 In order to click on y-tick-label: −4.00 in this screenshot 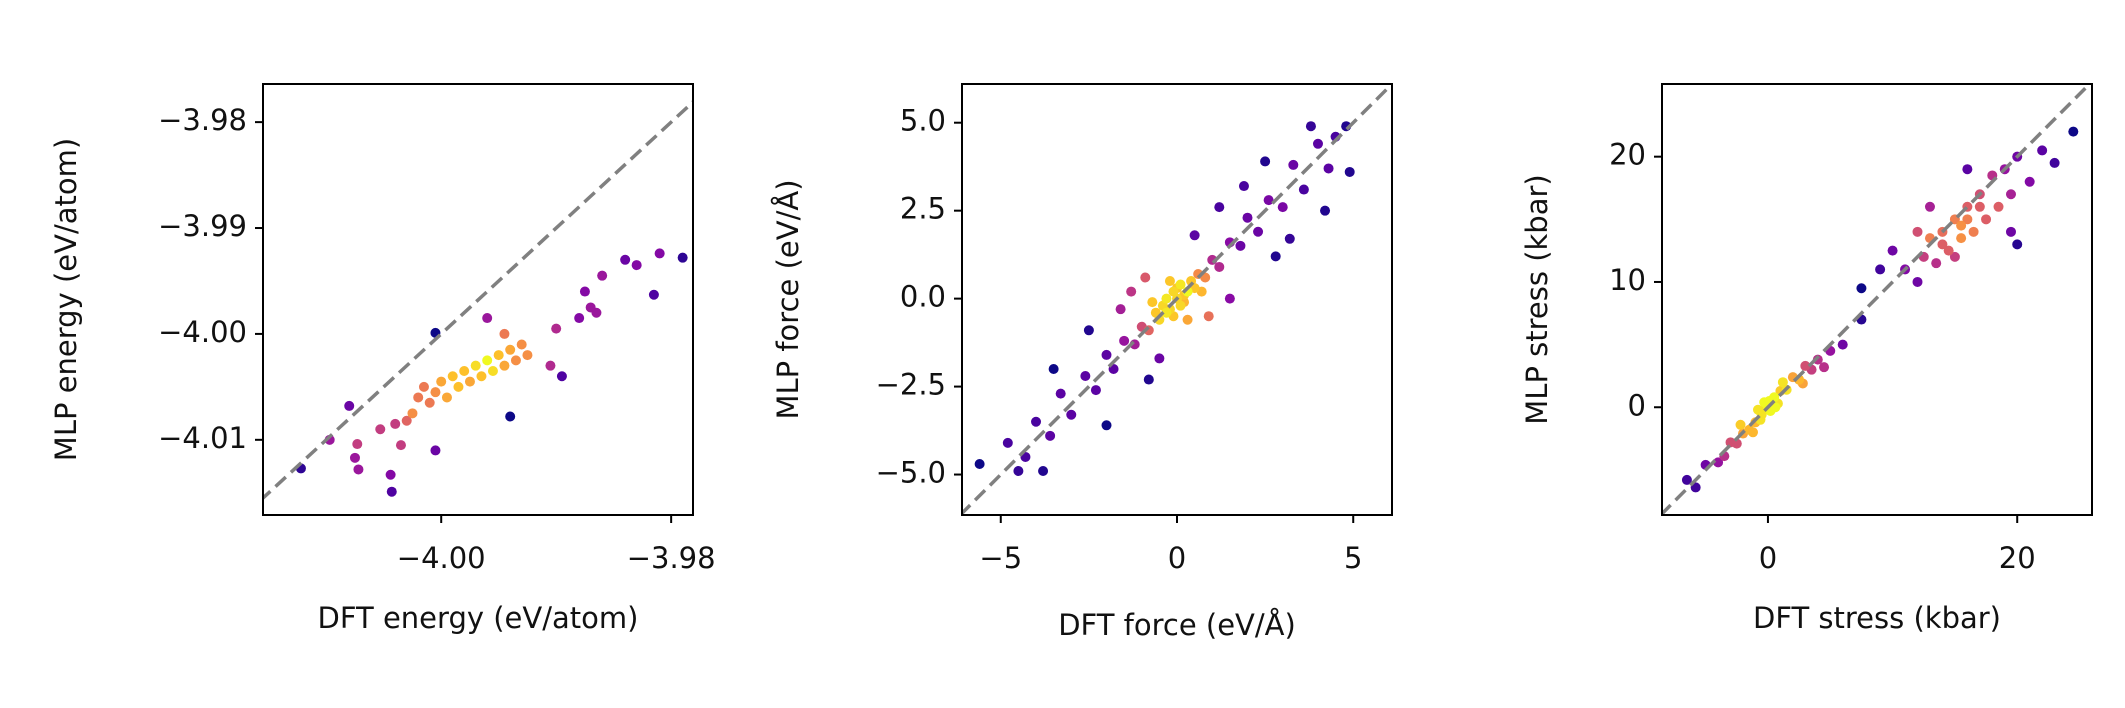, I will do `click(202, 332)`.